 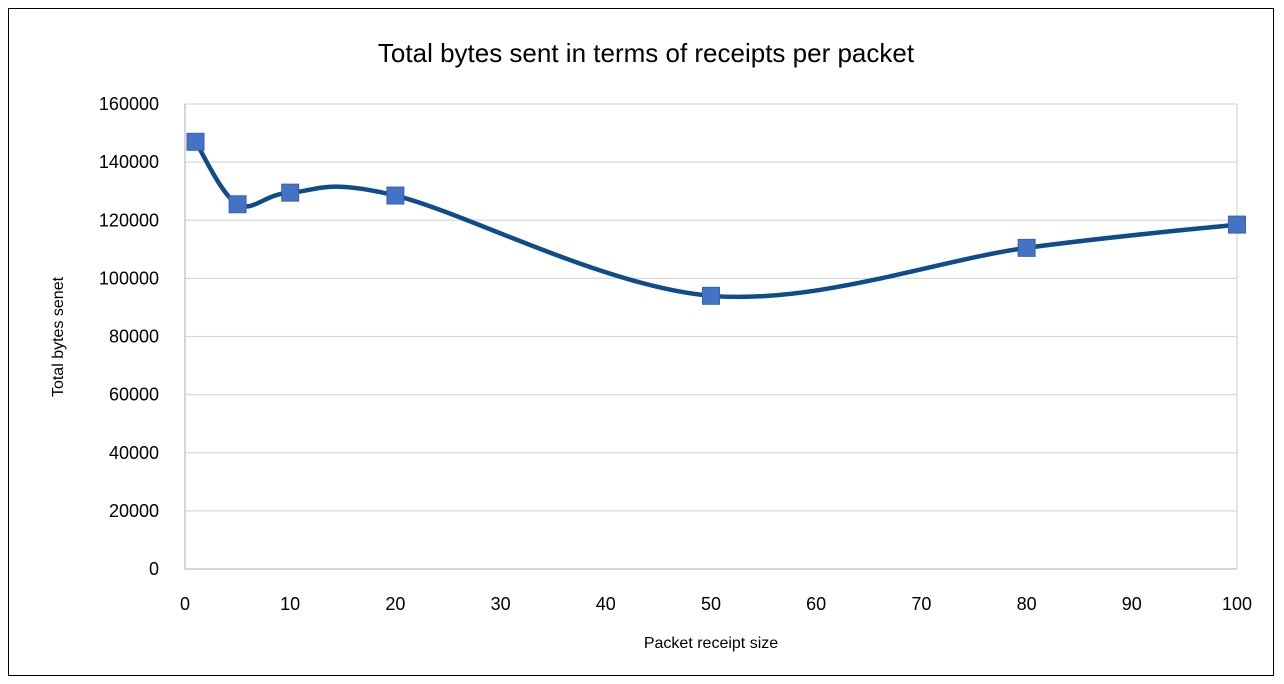 What do you see at coordinates (134, 453) in the screenshot?
I see `y-tick-label: 40000` at bounding box center [134, 453].